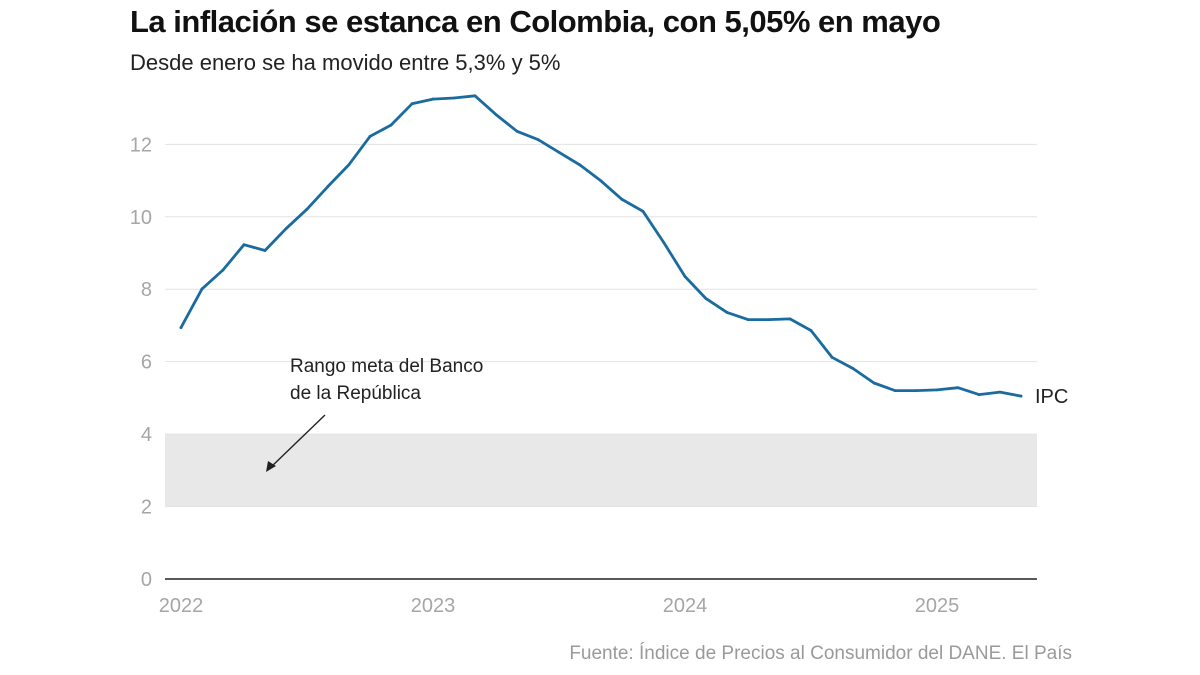  Describe the element at coordinates (685, 606) in the screenshot. I see `x-tick-label-2024: 2024` at that location.